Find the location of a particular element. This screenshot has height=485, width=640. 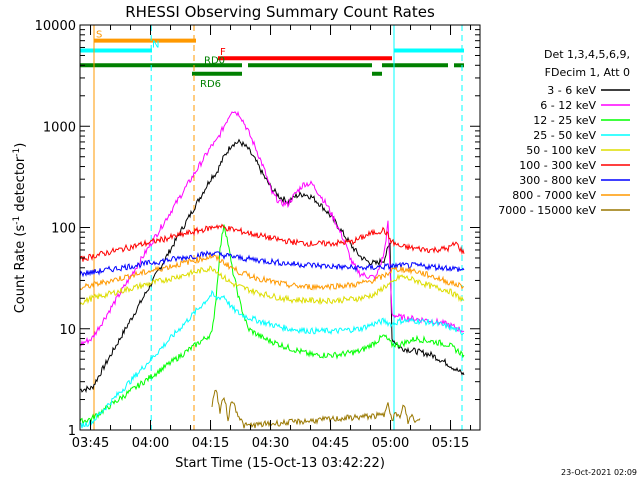

legend-entry-label: 6 - 12 keV is located at coordinates (568, 105).